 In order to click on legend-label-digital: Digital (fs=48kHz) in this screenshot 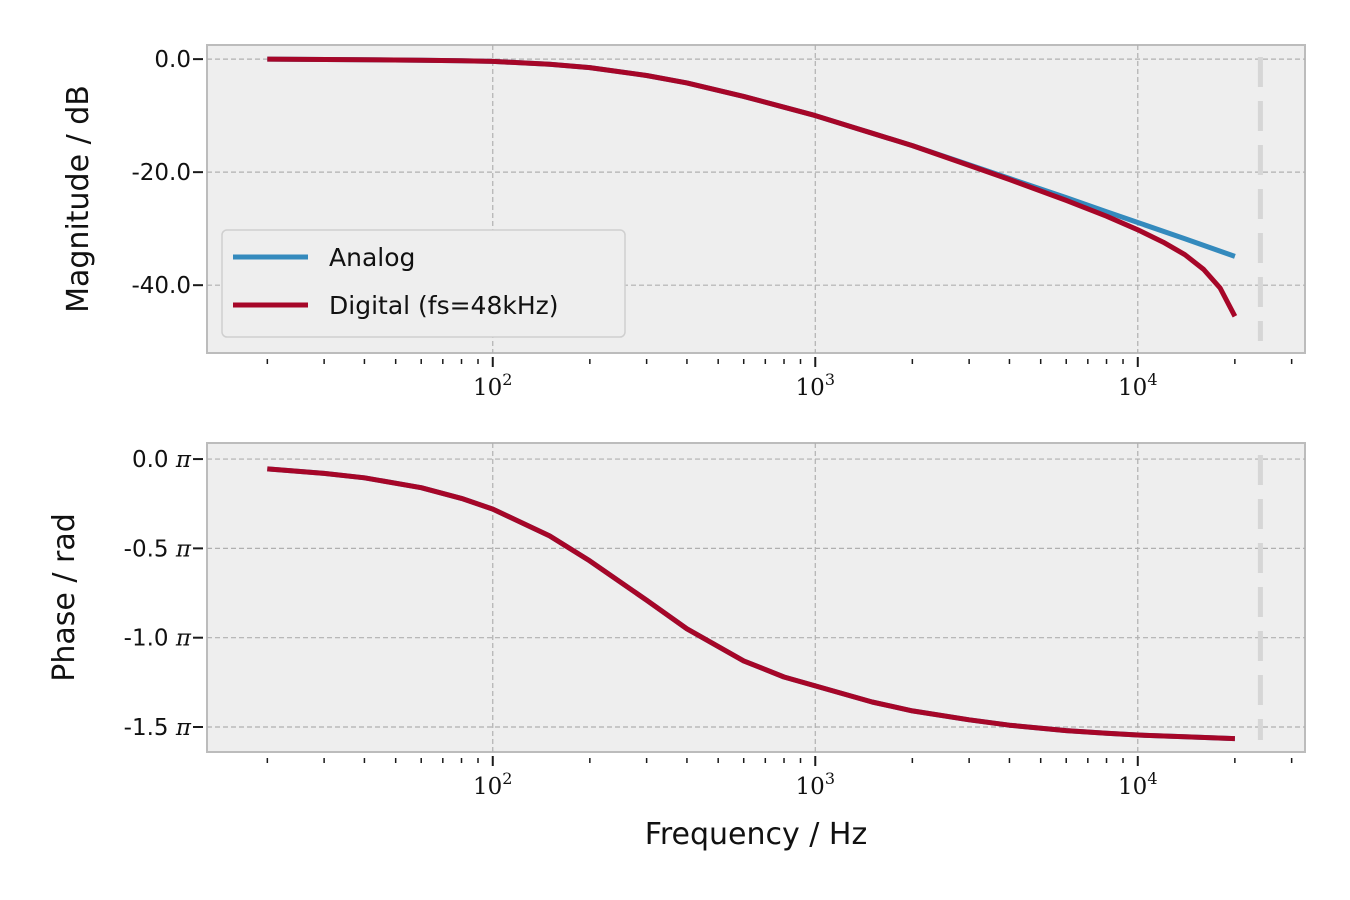, I will do `click(444, 305)`.